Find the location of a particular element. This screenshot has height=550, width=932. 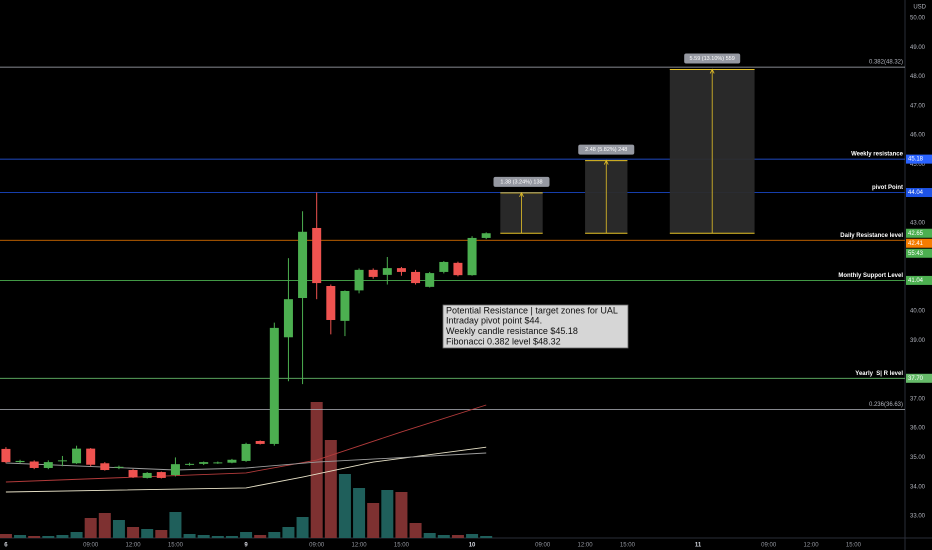

moving-average is located at coordinates (246, 443).